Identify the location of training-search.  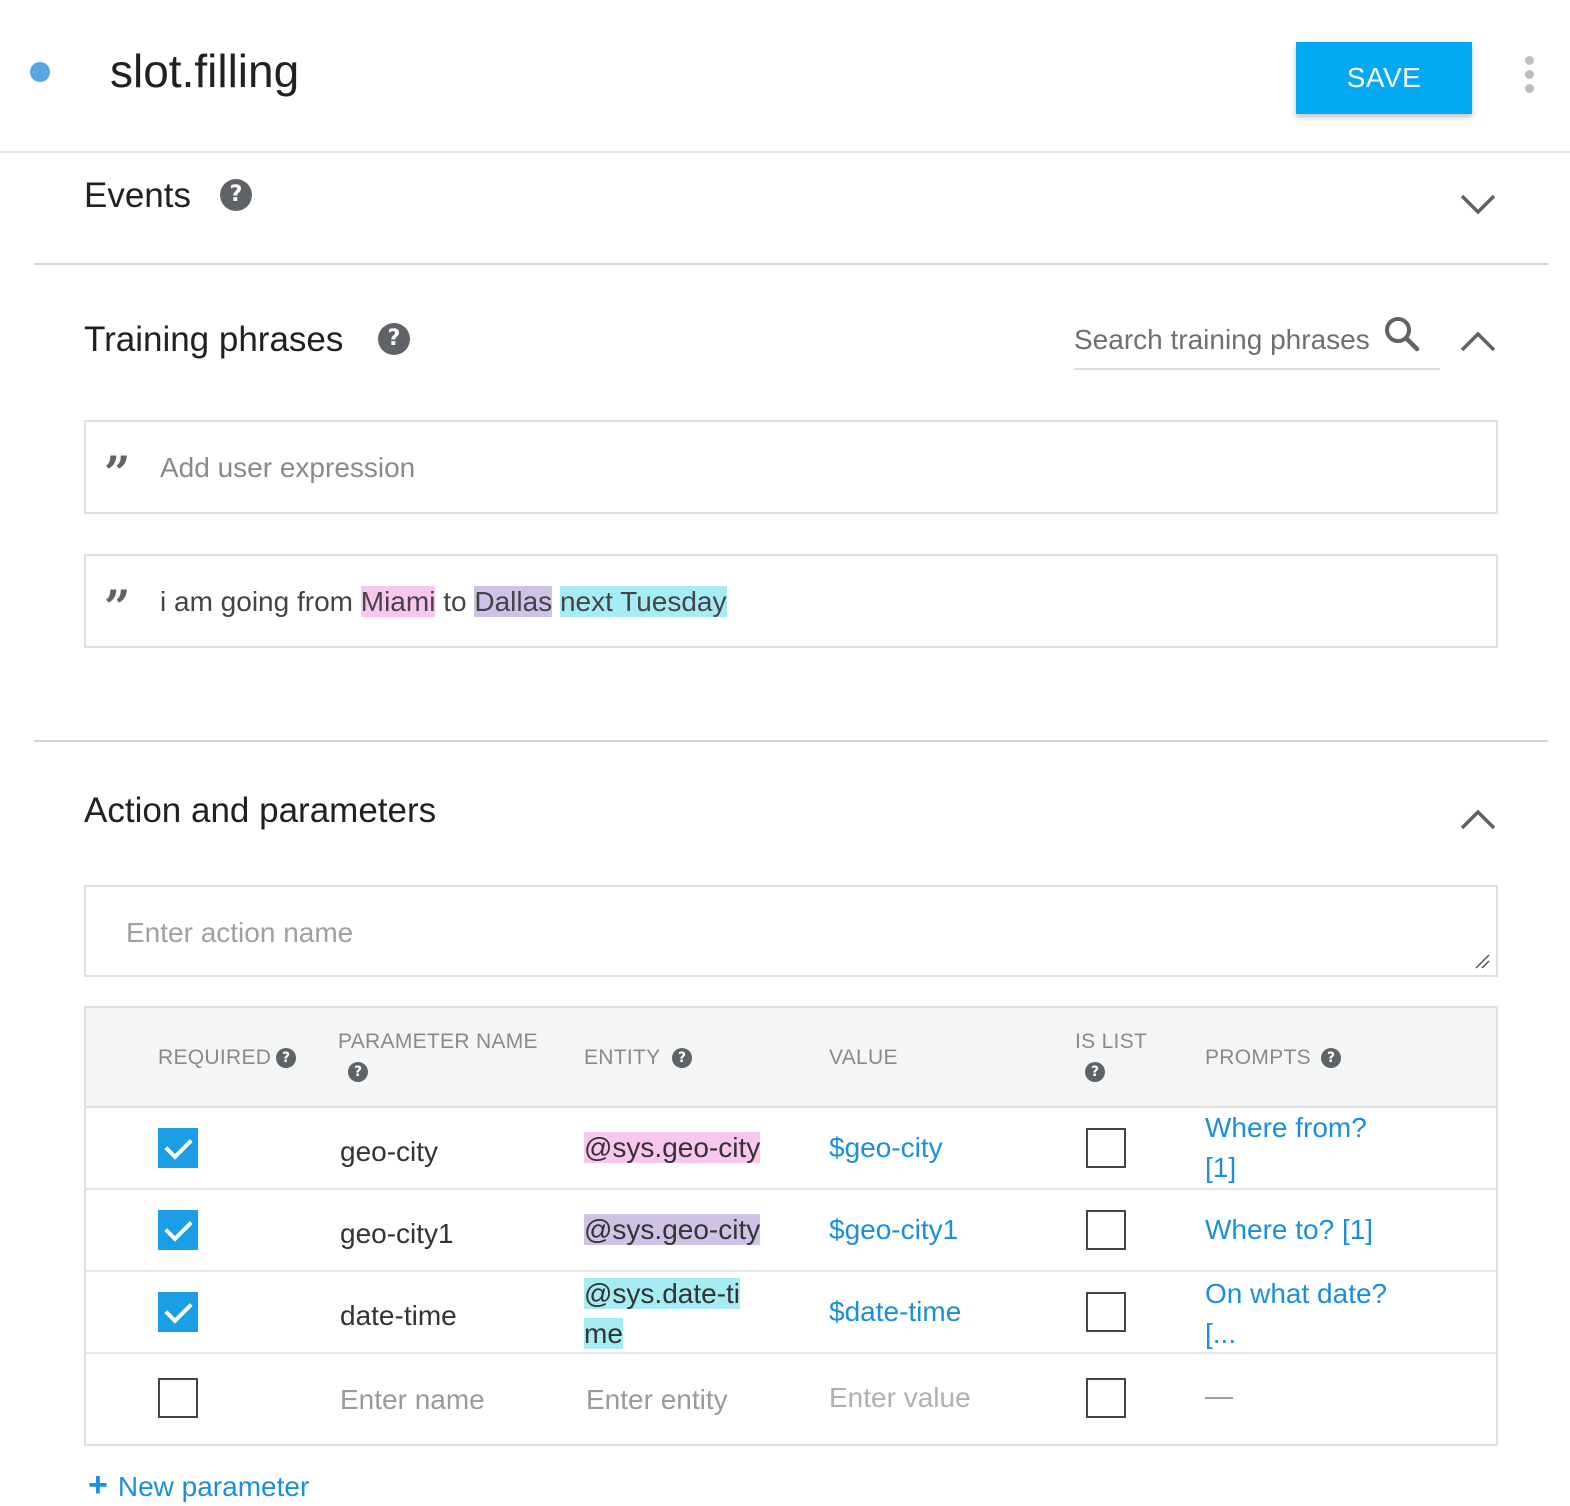
(1257, 341).